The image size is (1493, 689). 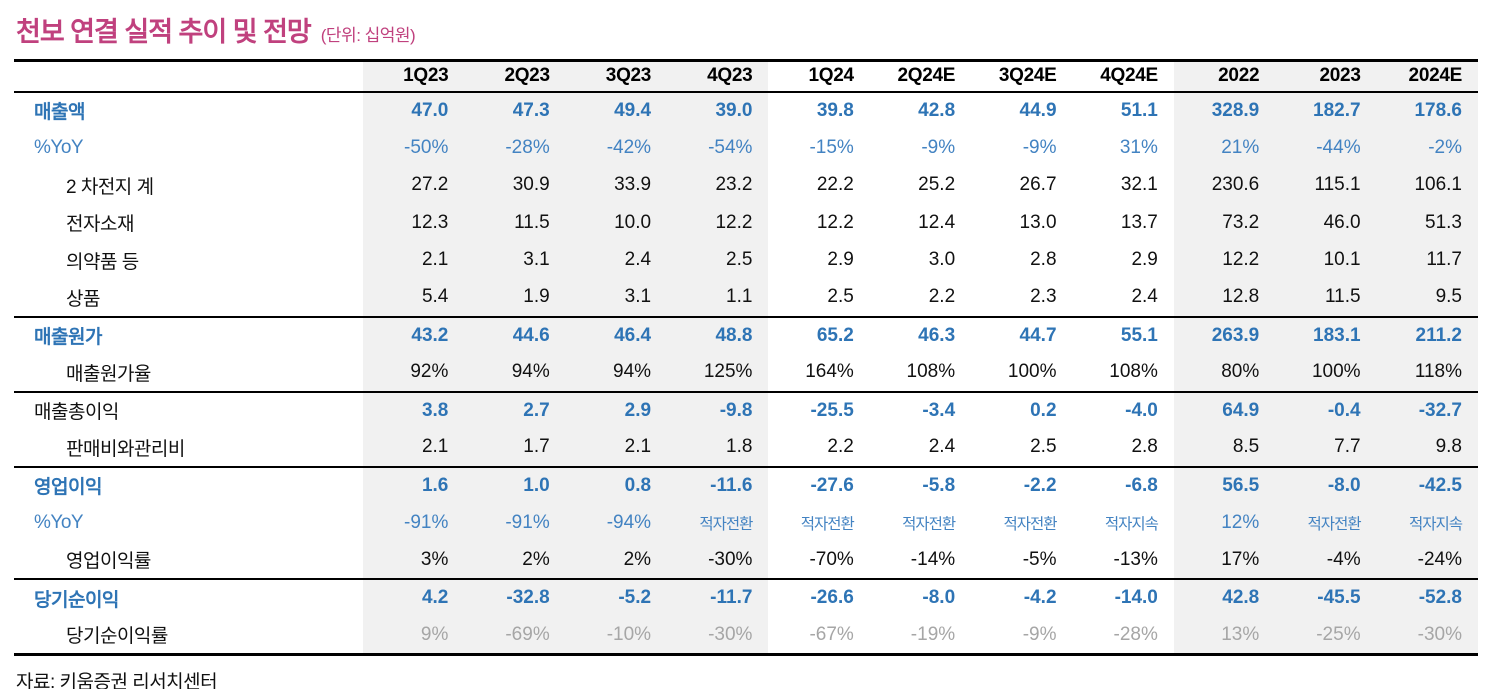 What do you see at coordinates (718, 76) in the screenshot?
I see `column-header-4q23: 4Q23` at bounding box center [718, 76].